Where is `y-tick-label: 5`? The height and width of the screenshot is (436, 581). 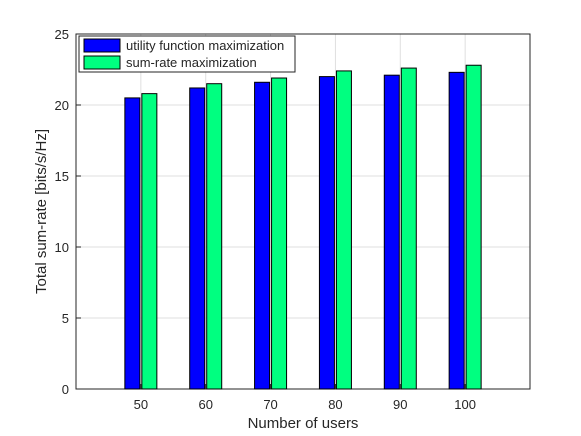 y-tick-label: 5 is located at coordinates (65, 318).